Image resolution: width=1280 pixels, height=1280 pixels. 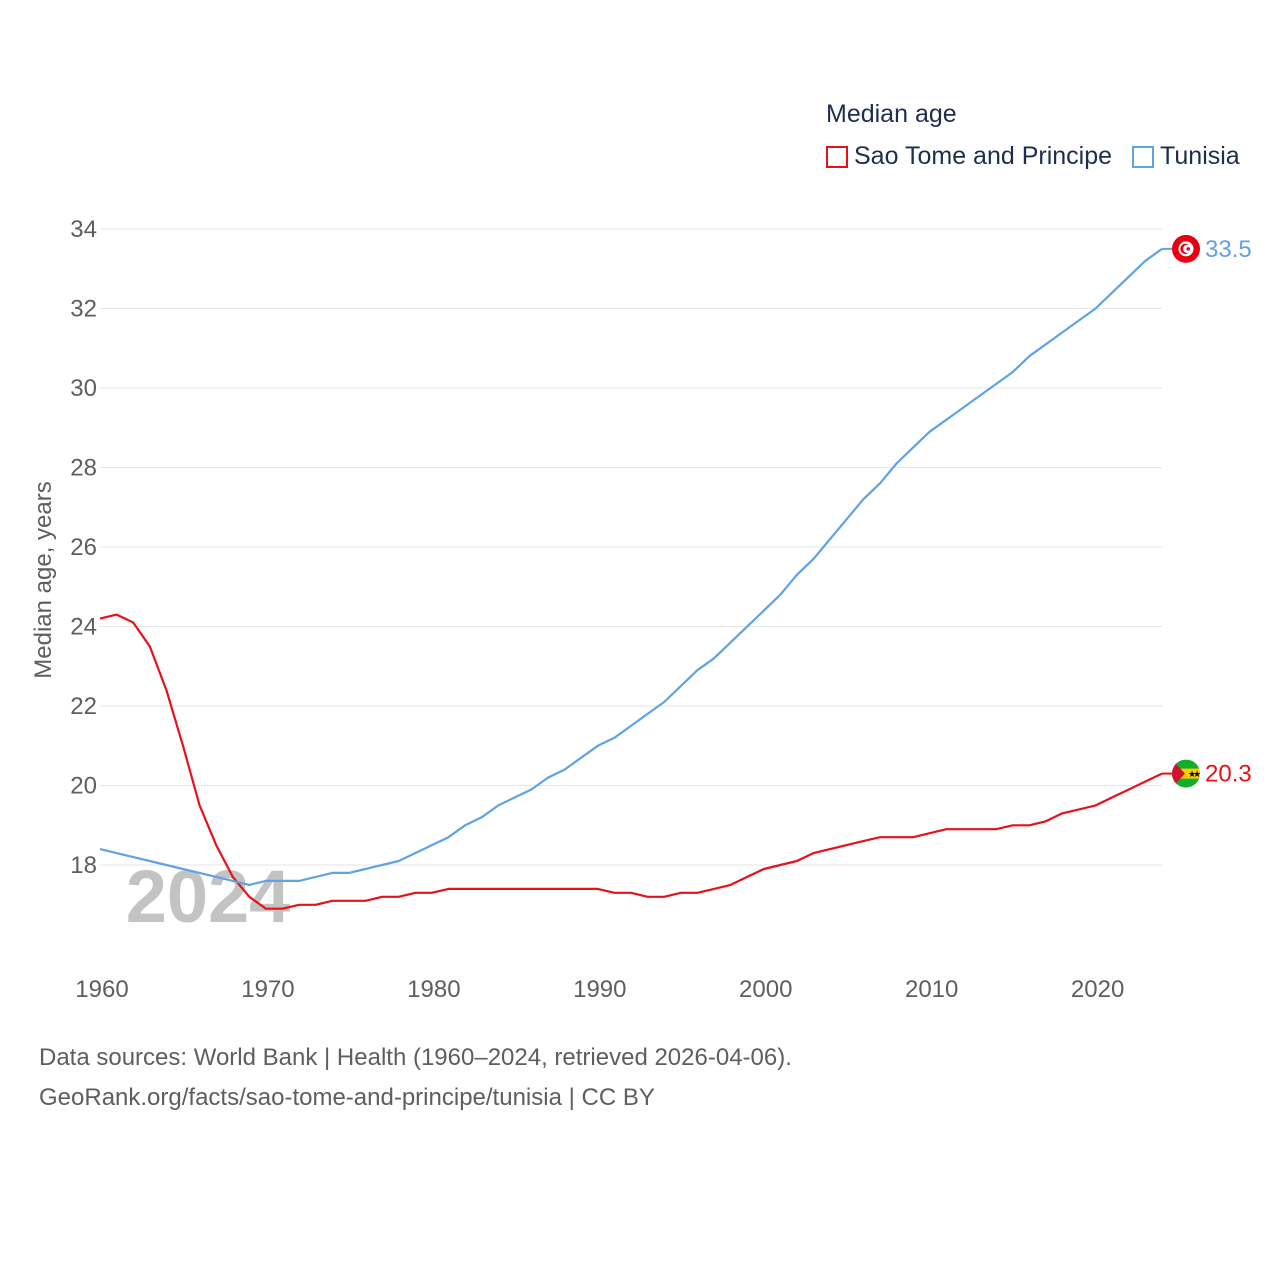 I want to click on x-tick-label: 1980, so click(x=433, y=989).